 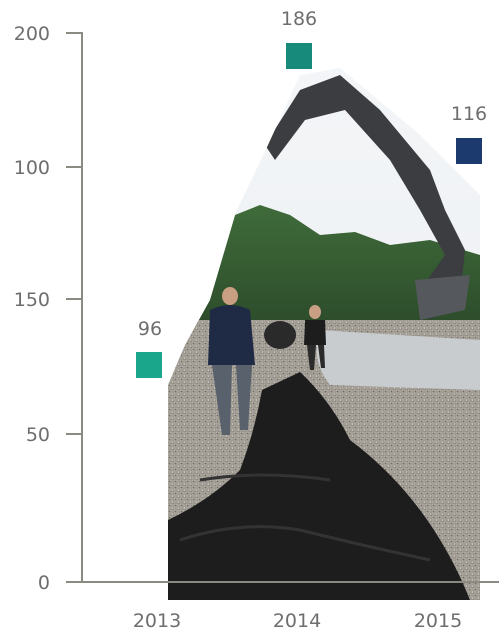 I want to click on y-tick-label: 200, so click(x=32, y=34).